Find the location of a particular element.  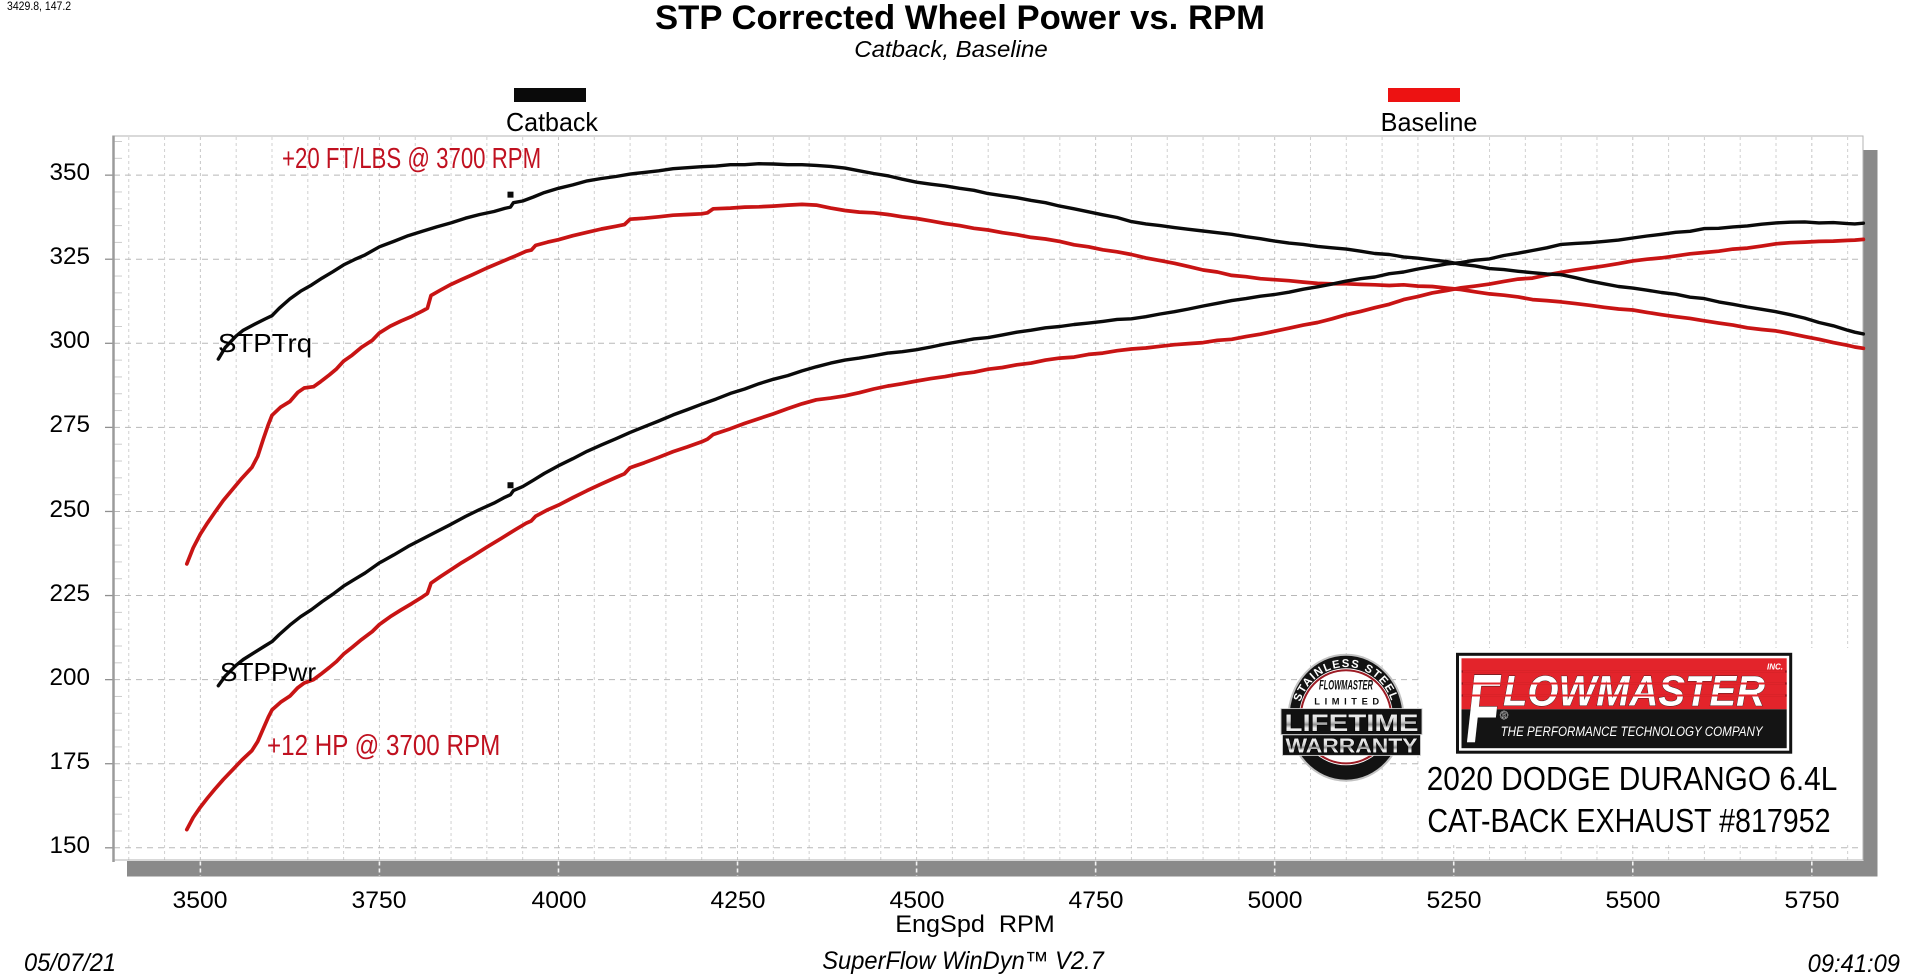

x-tick-label: 5000 is located at coordinates (1275, 900).